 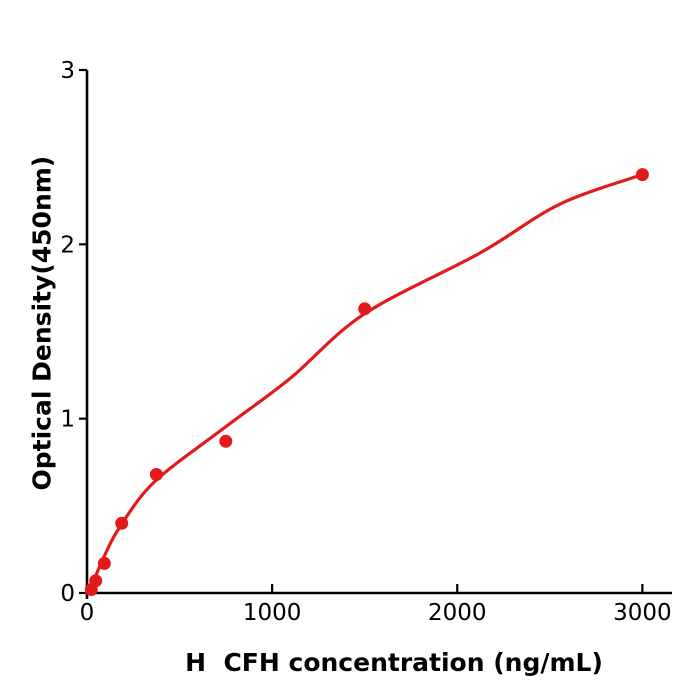 What do you see at coordinates (394, 662) in the screenshot?
I see `x-axis-label: H CFH concentration (ng/mL)` at bounding box center [394, 662].